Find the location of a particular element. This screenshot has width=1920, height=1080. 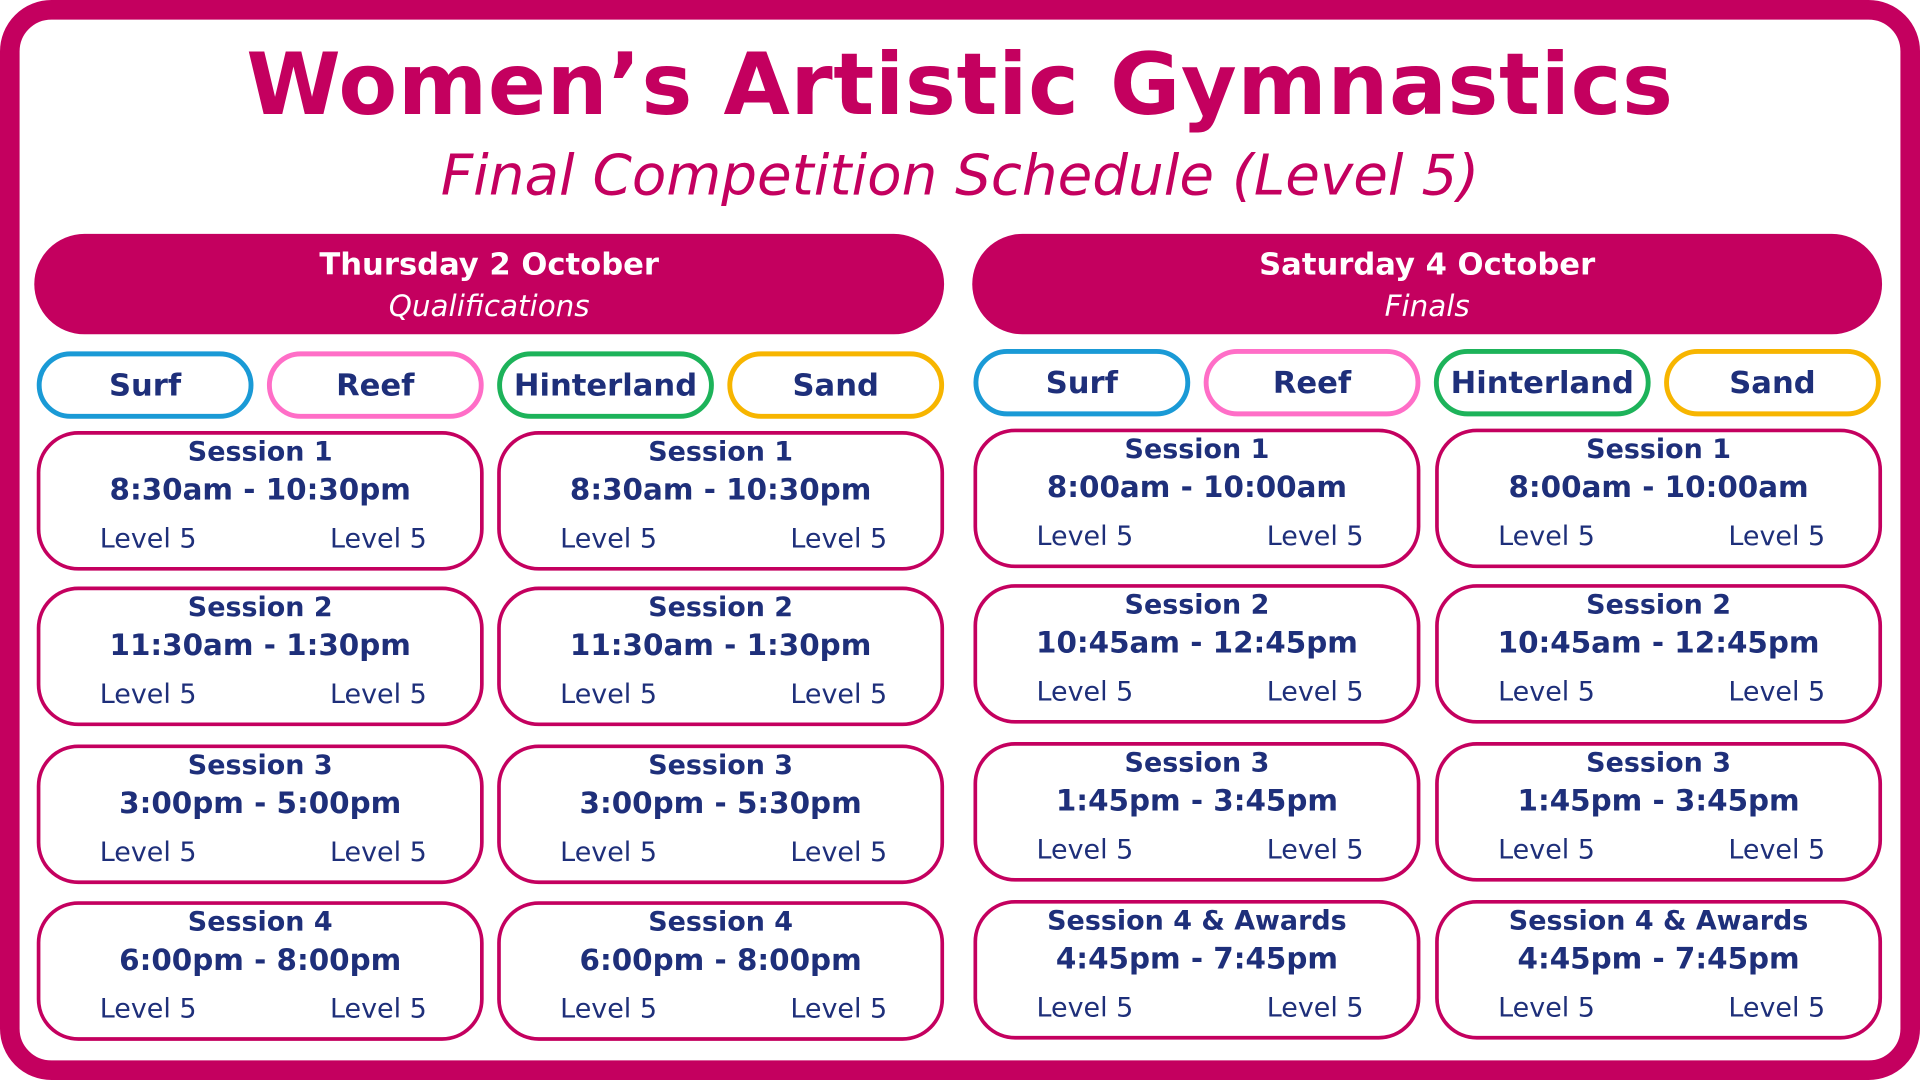

day-stage: Finals is located at coordinates (1427, 306).